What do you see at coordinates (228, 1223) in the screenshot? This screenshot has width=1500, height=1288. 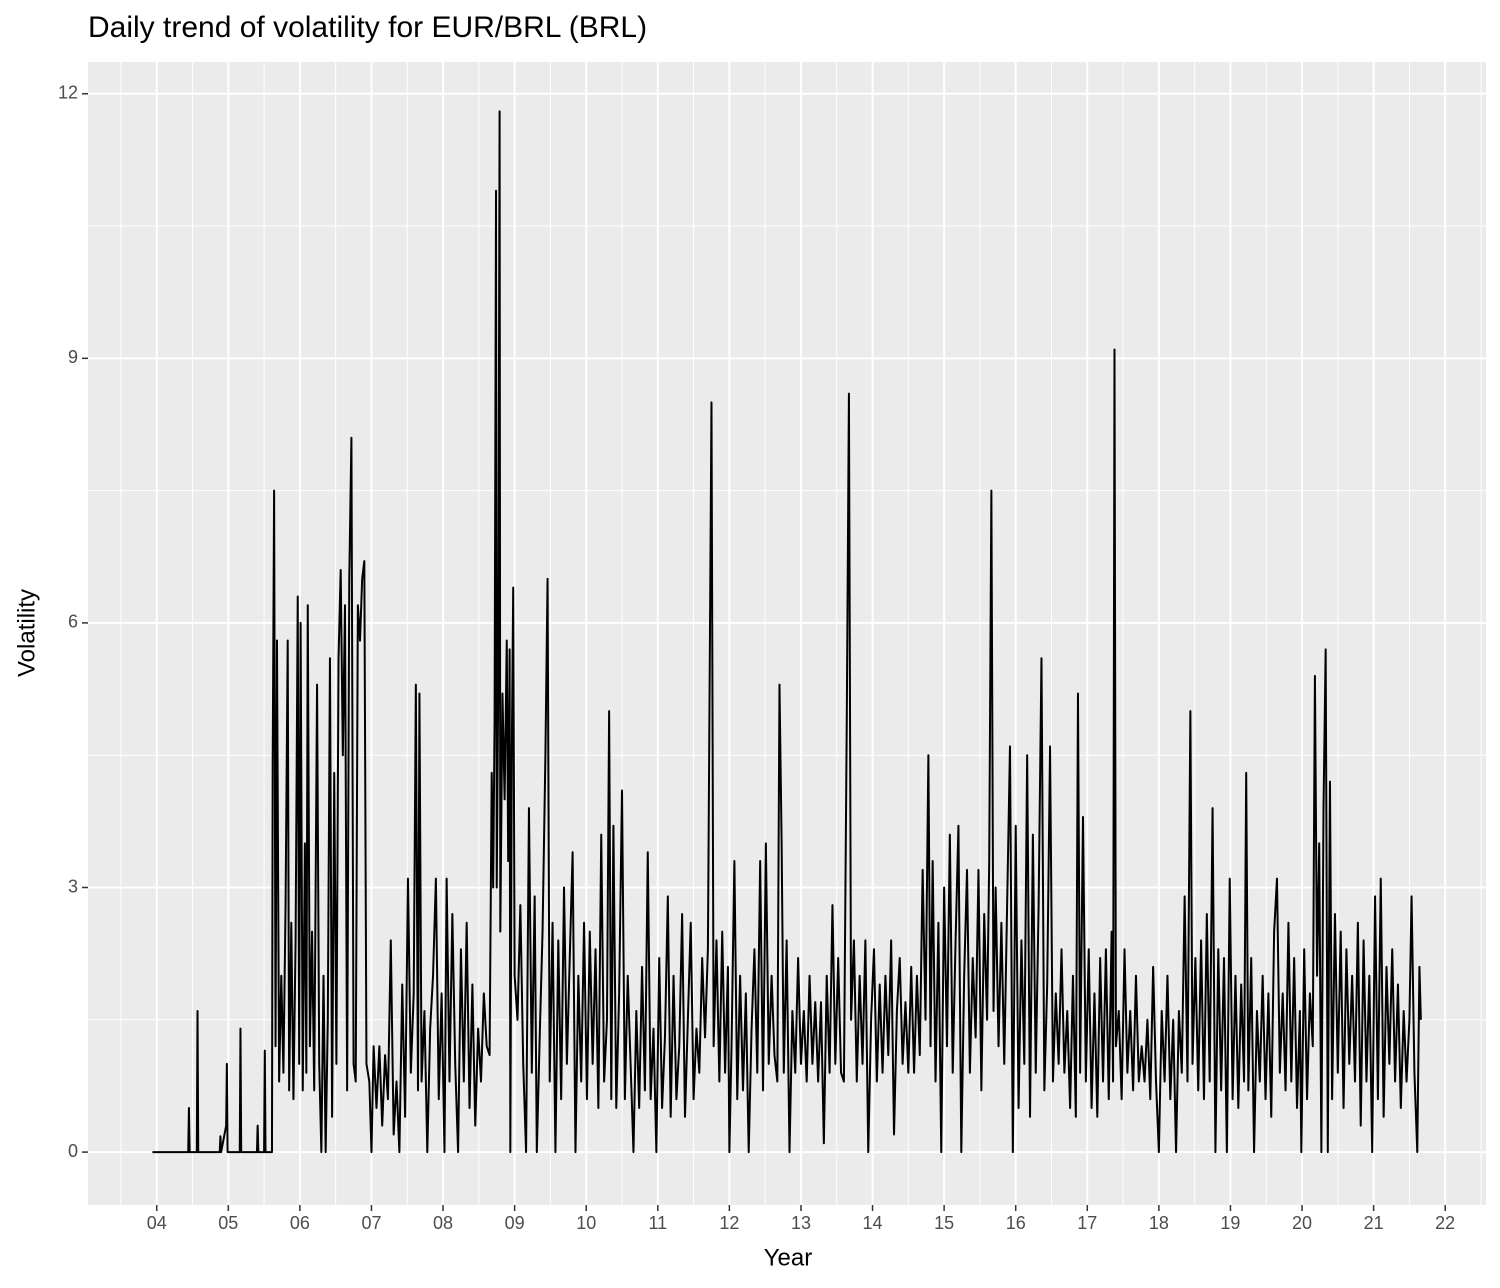 I see `x-tick-label: 05` at bounding box center [228, 1223].